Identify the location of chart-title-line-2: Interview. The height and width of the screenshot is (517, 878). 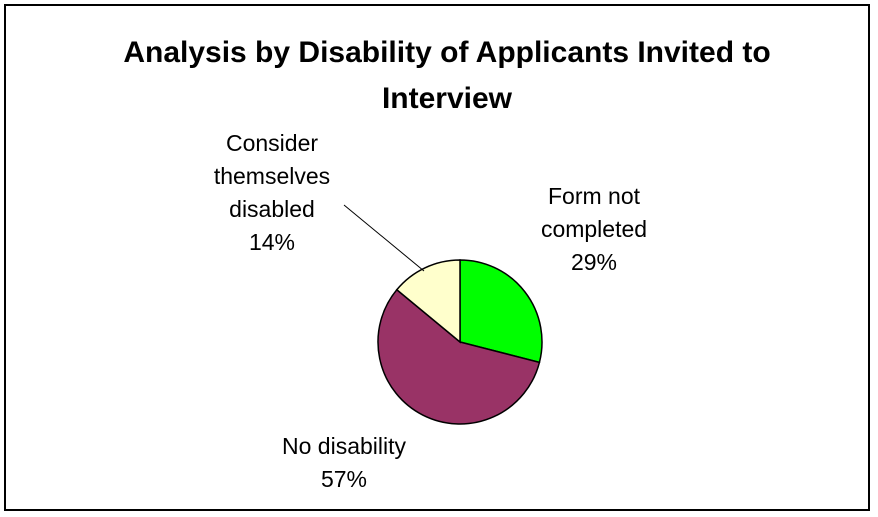
(447, 98).